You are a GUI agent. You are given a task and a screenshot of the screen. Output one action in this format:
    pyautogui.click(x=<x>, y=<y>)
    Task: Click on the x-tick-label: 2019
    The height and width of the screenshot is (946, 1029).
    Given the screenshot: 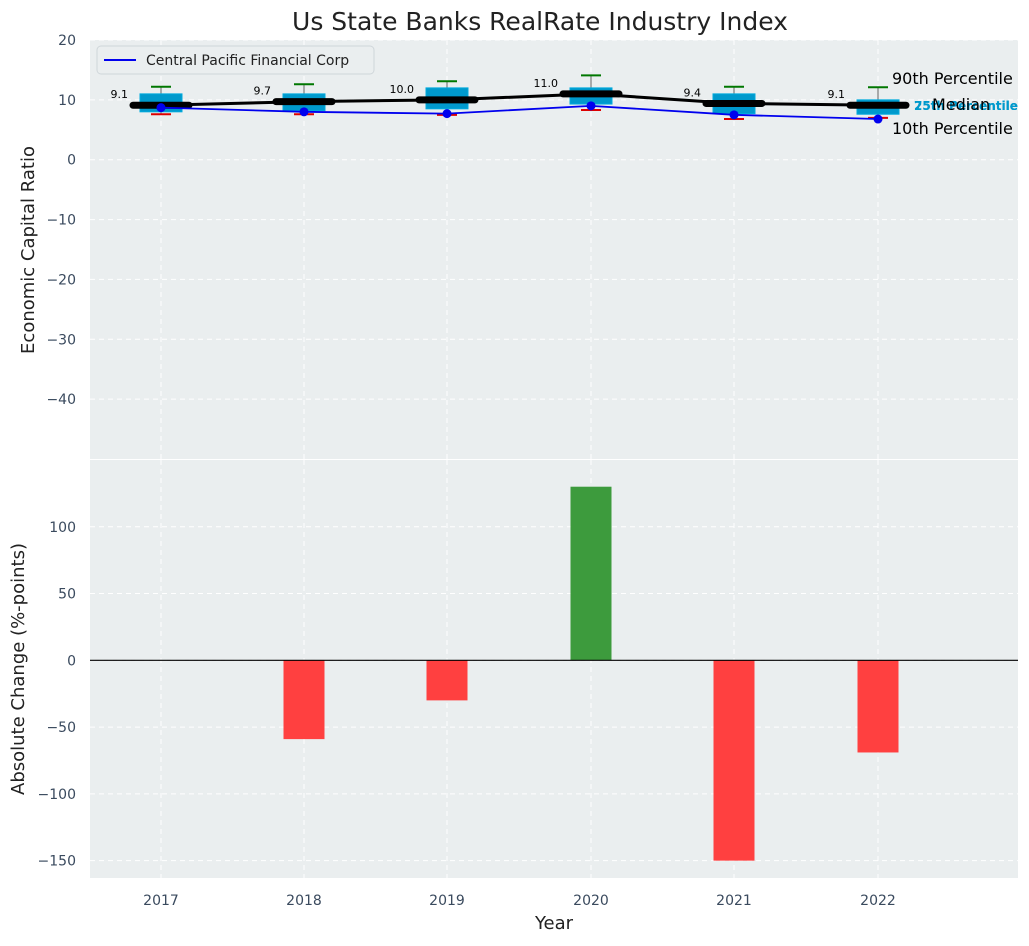 What is the action you would take?
    pyautogui.click(x=447, y=901)
    